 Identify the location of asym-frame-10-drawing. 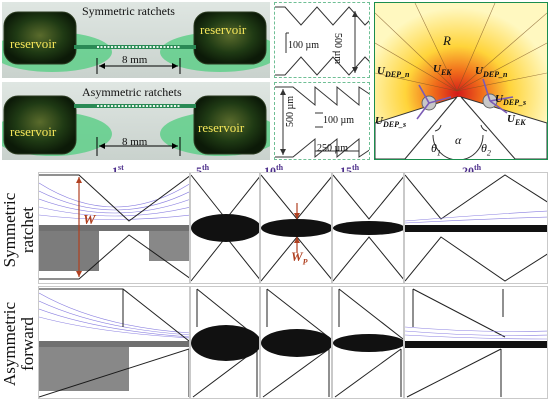
(296, 343).